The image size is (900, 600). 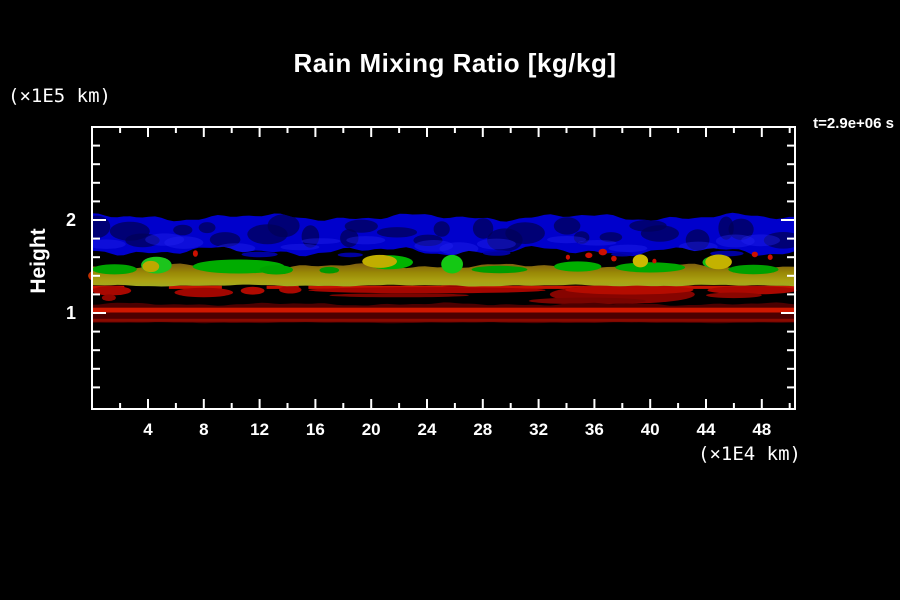 I want to click on timestamp: t=2.9e+06 s, so click(x=853, y=123).